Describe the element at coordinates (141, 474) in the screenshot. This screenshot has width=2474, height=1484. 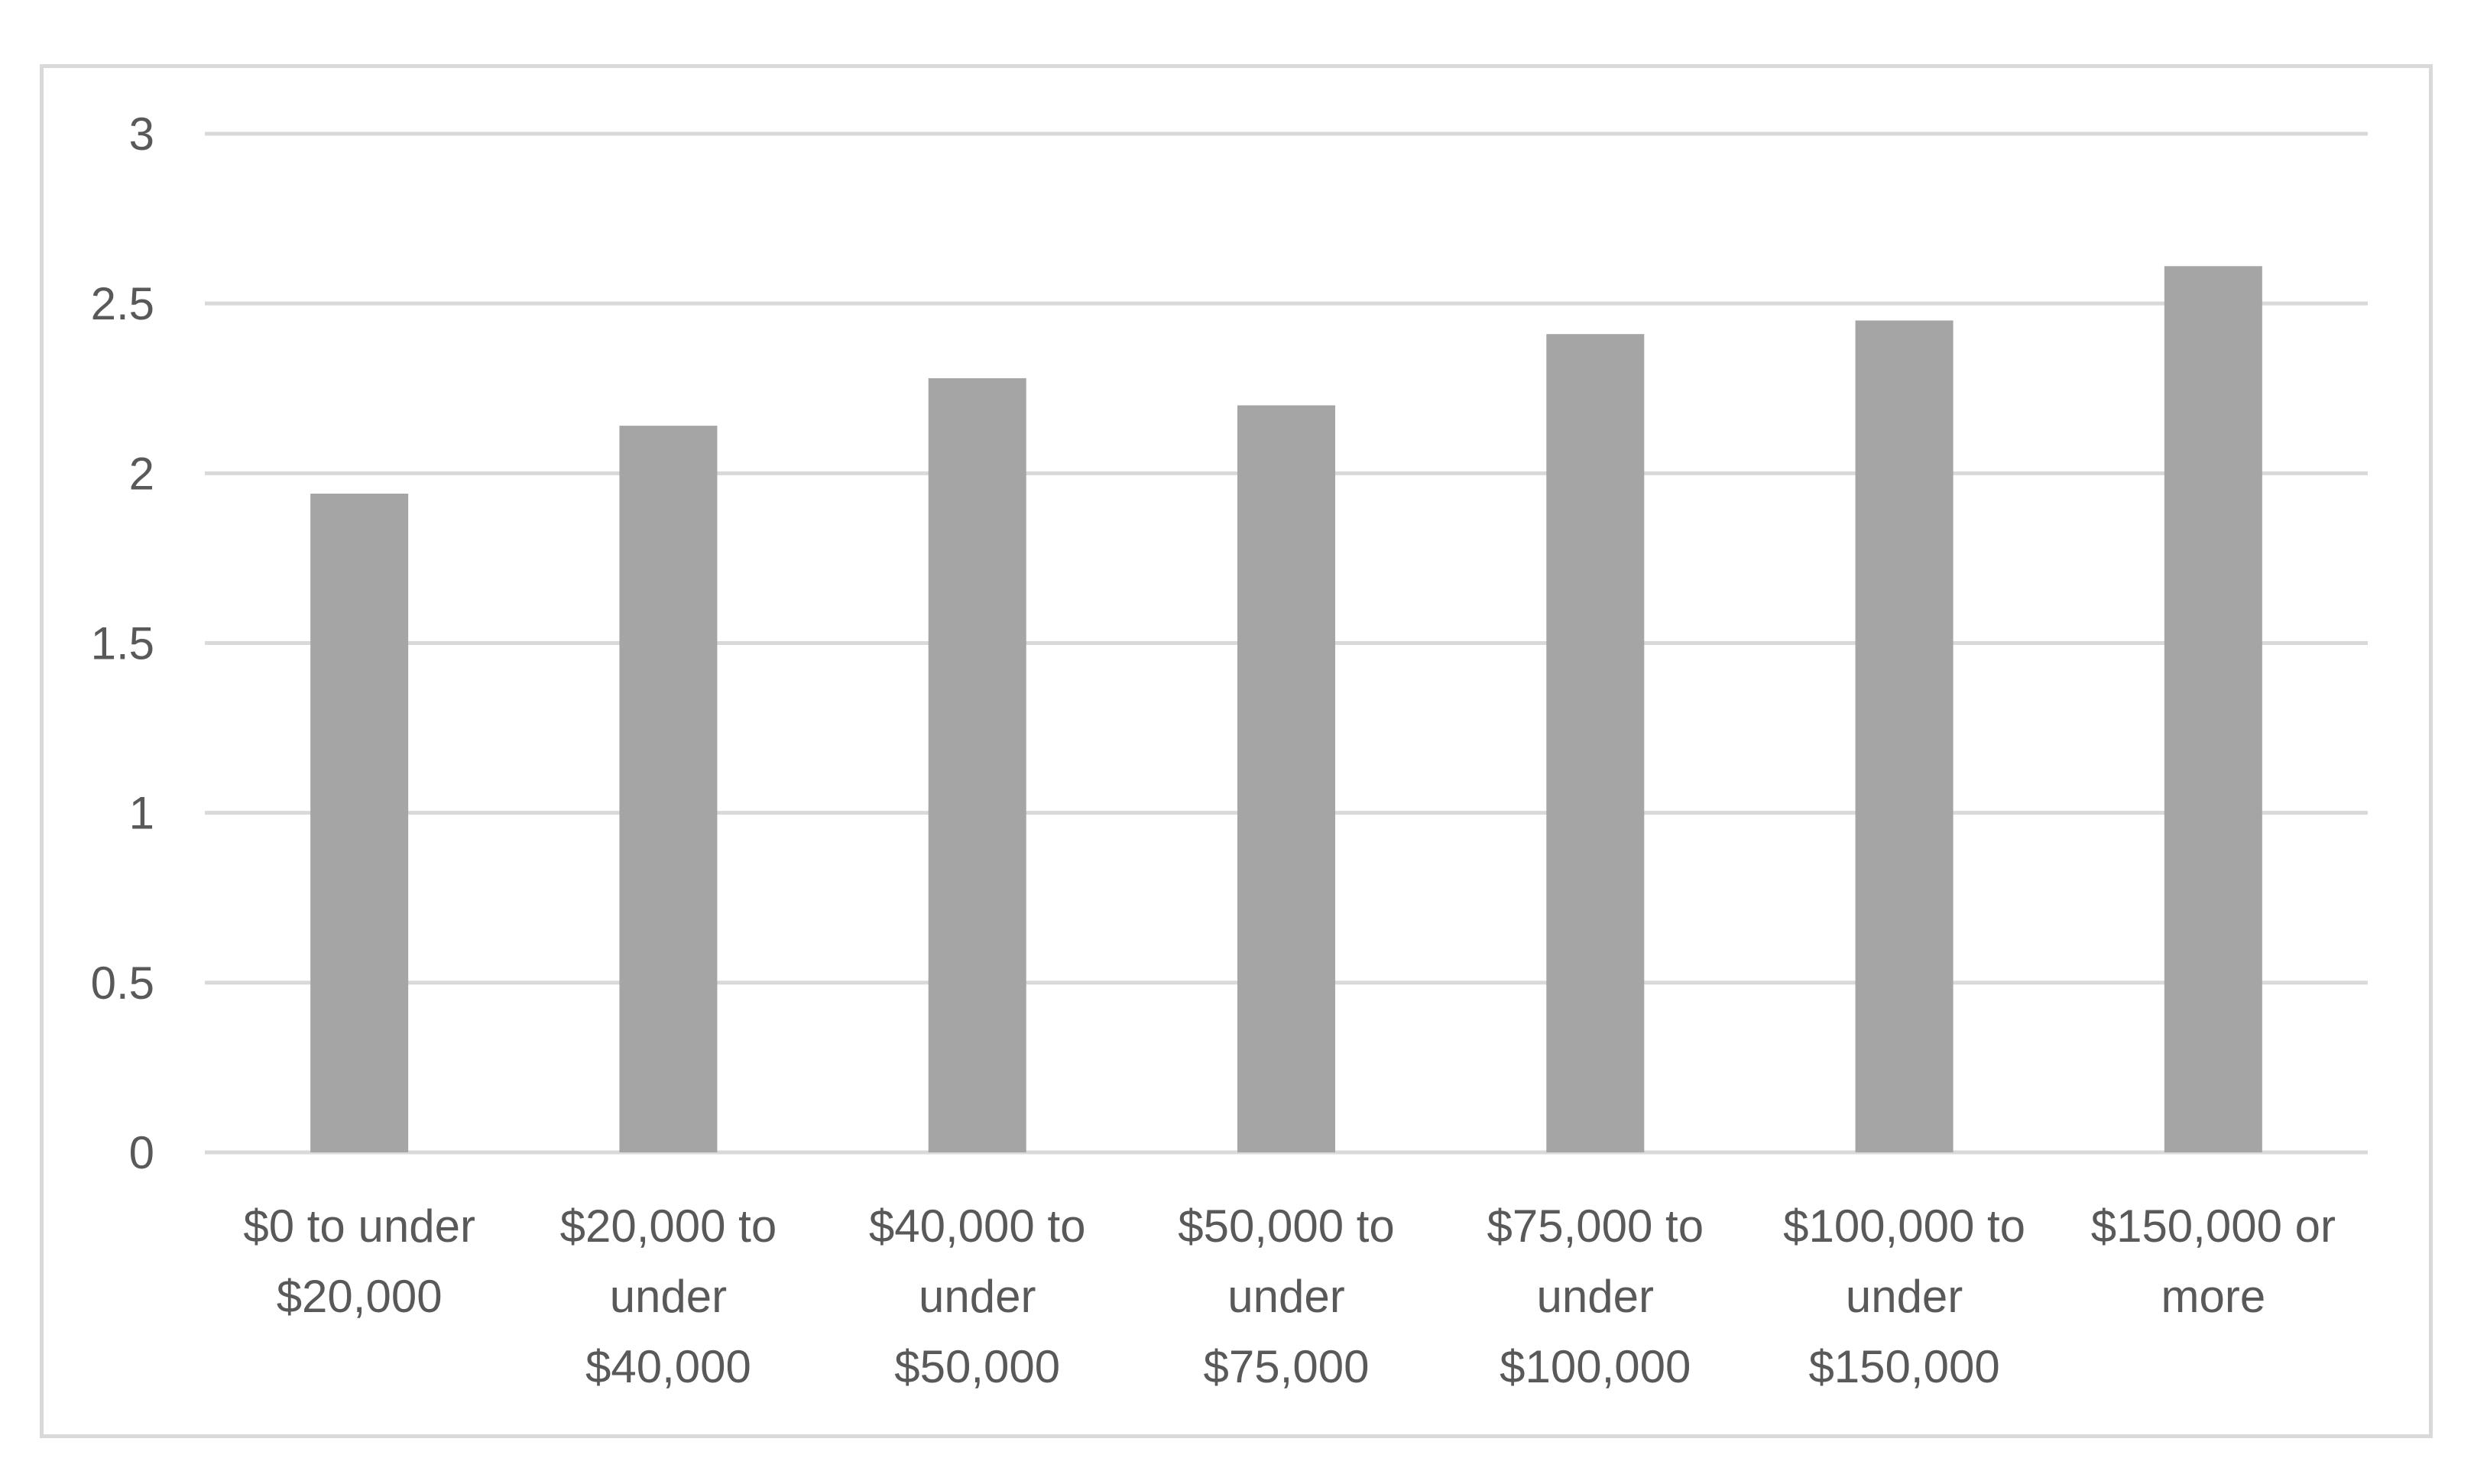
I see `y-tick-label: 2` at that location.